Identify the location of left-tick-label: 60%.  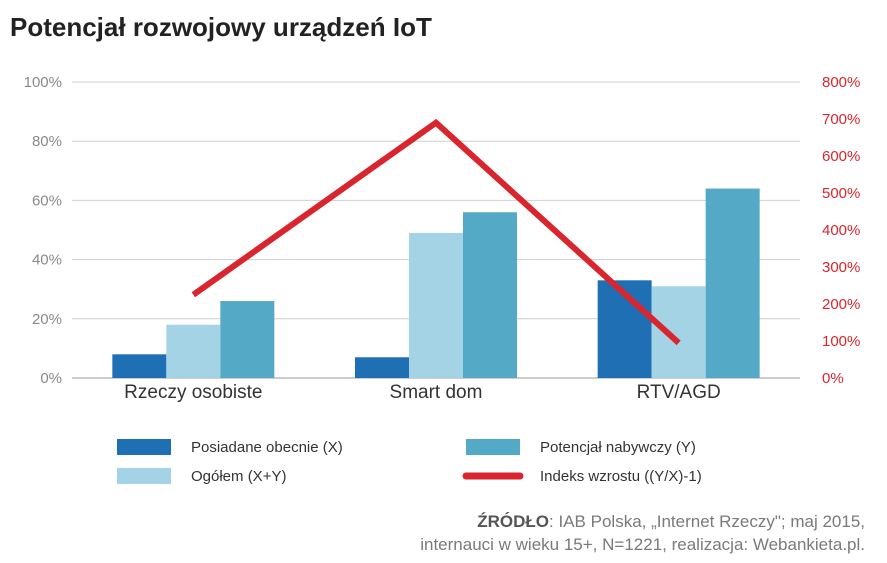
(47, 200).